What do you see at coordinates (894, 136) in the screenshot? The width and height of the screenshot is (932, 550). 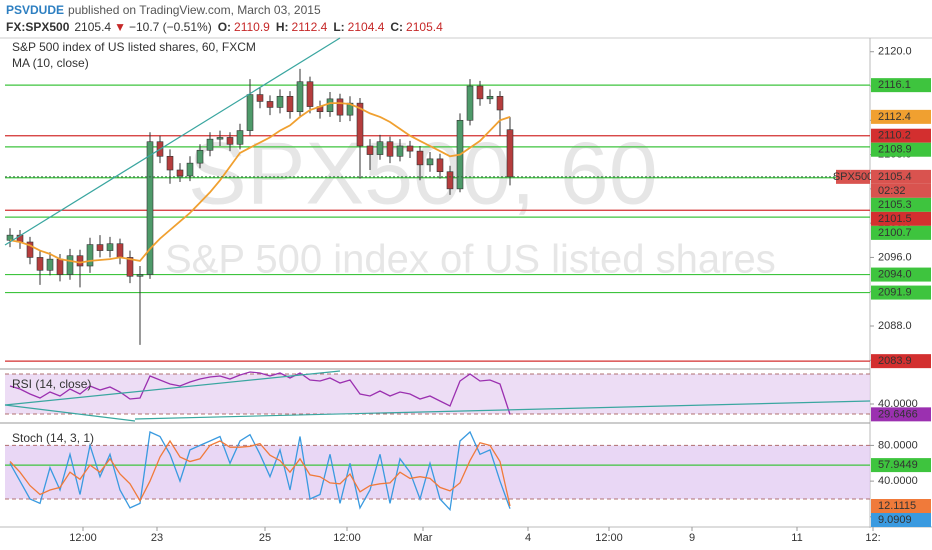 I see `price-badge-label: 2110.2` at bounding box center [894, 136].